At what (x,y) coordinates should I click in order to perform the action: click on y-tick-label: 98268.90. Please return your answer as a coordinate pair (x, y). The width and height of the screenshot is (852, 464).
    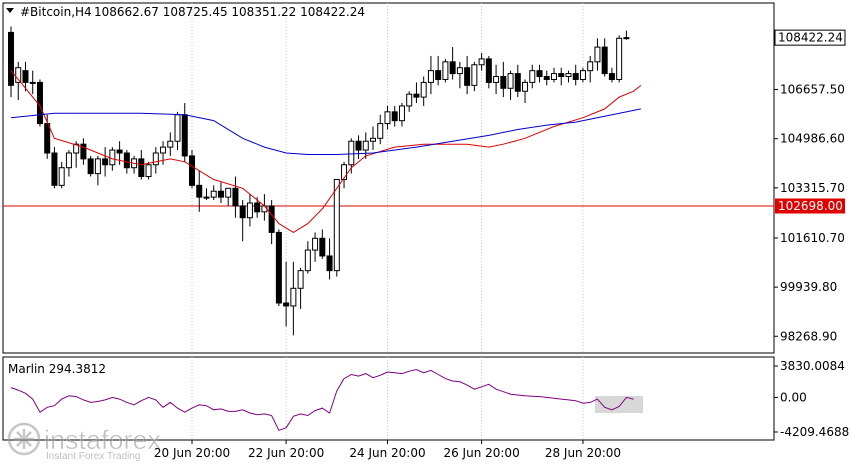
    Looking at the image, I should click on (808, 336).